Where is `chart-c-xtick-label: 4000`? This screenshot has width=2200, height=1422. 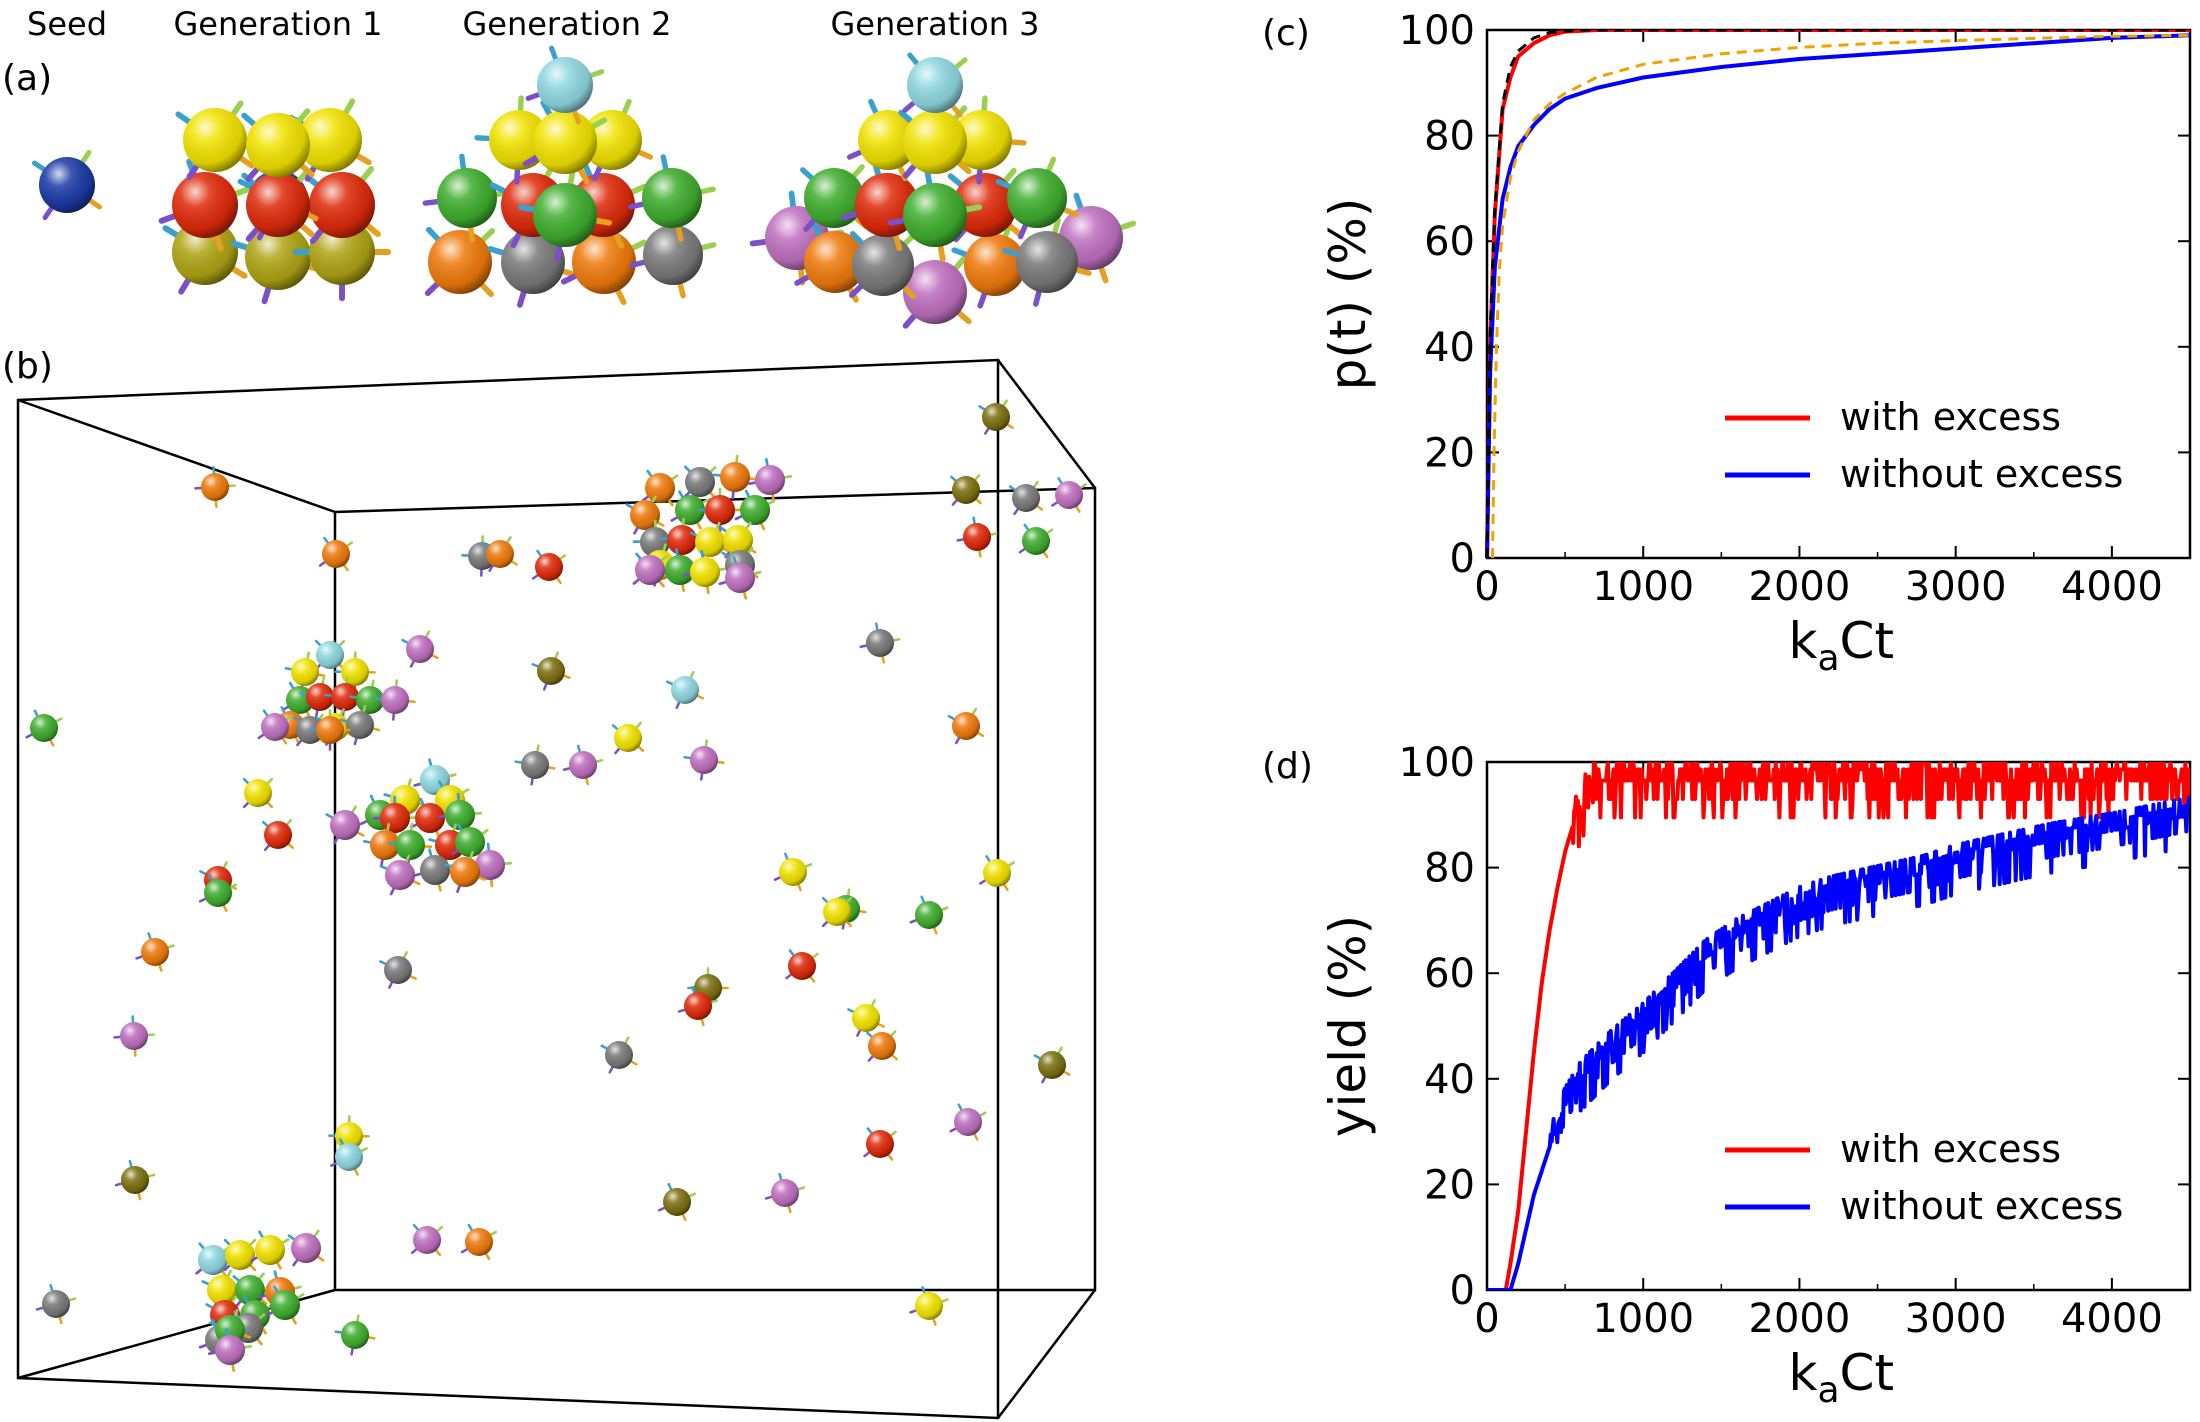 chart-c-xtick-label: 4000 is located at coordinates (2112, 587).